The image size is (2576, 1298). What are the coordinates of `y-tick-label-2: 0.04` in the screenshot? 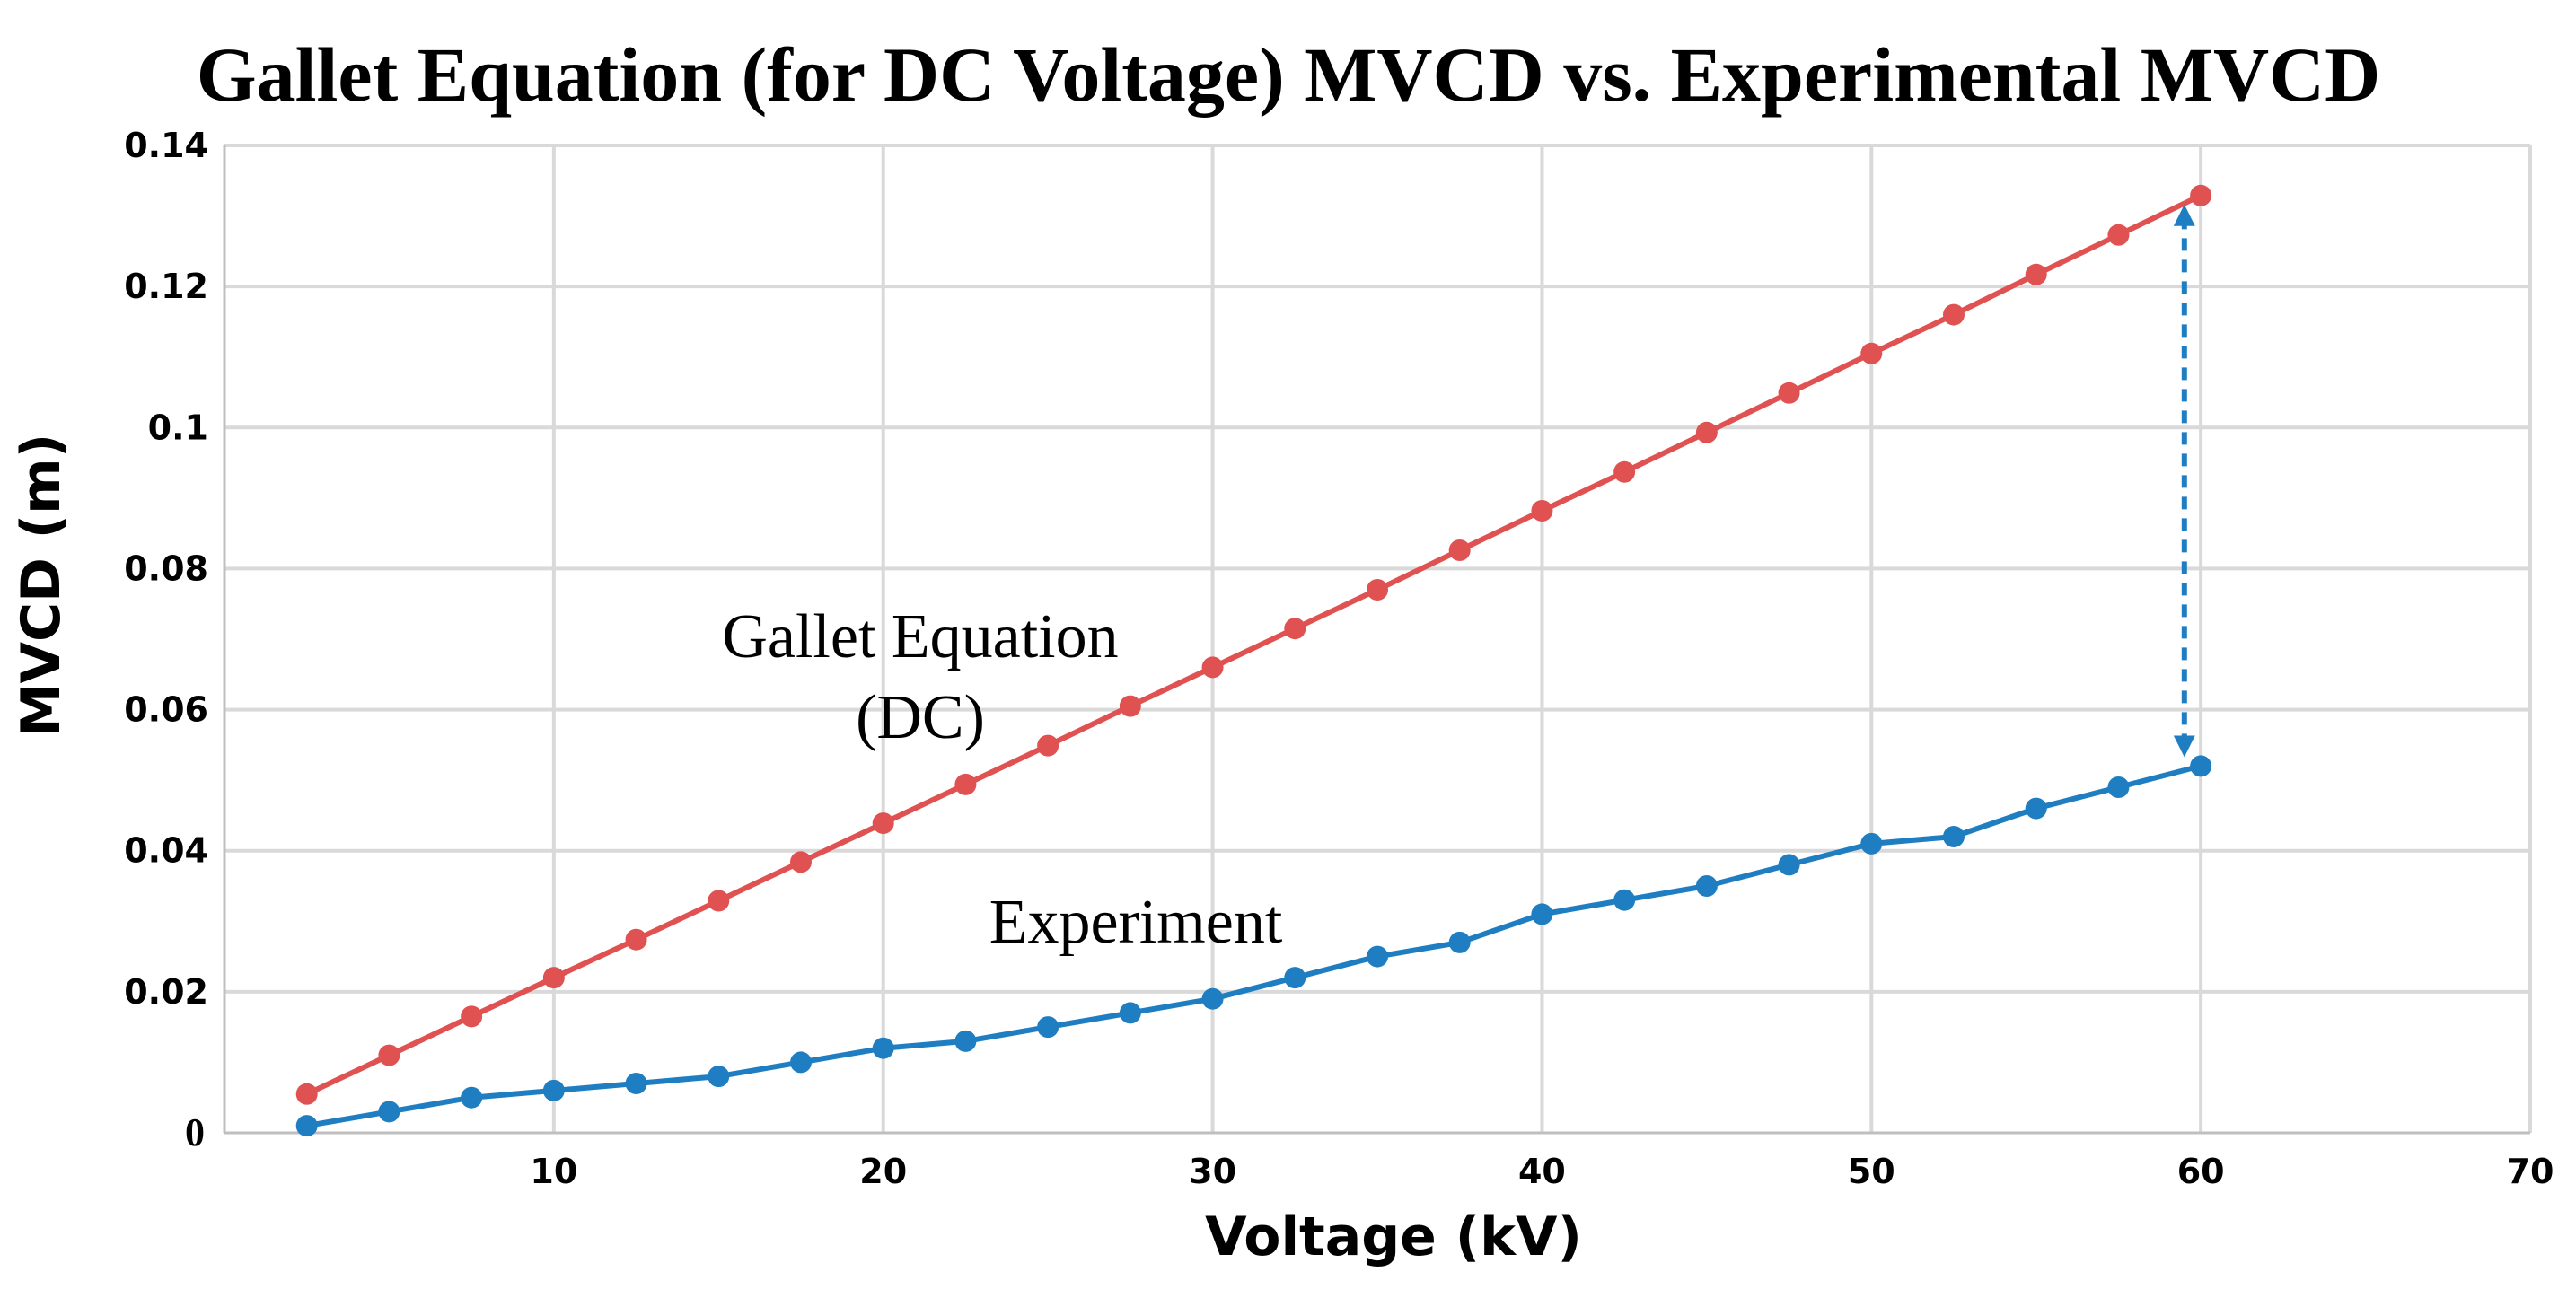 It's located at (166, 851).